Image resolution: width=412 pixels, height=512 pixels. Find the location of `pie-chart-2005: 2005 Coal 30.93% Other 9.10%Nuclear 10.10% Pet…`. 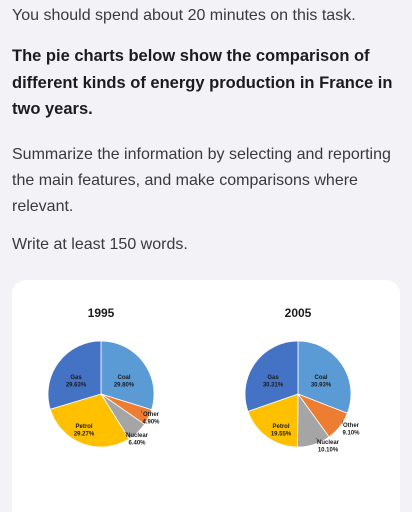

pie-chart-2005: 2005 Coal 30.93% Other 9.10%Nuclear 10.10% Pet… is located at coordinates (302, 380).